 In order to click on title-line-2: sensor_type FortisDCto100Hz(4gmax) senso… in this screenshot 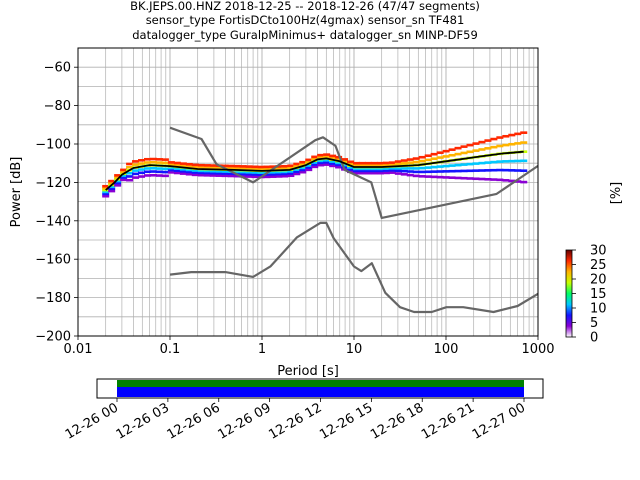, I will do `click(305, 20)`.